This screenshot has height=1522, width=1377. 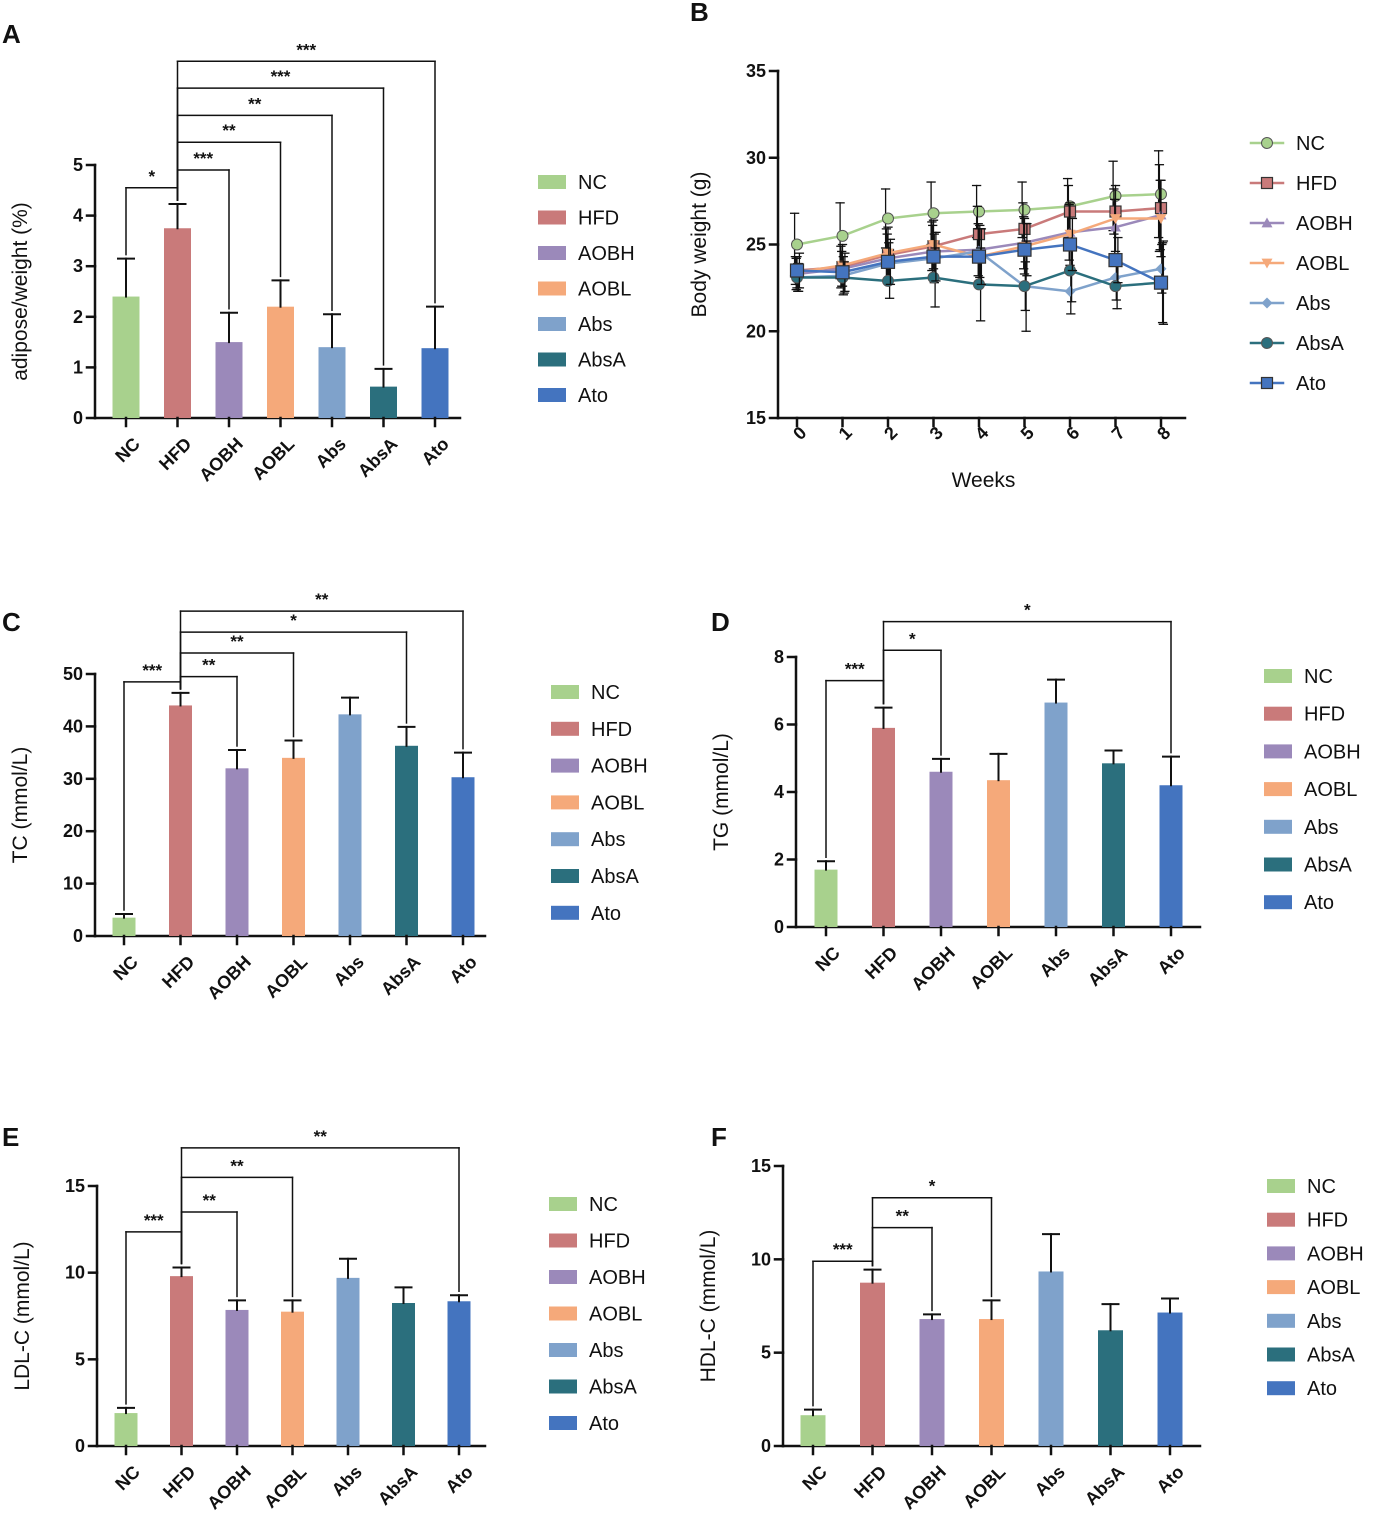 I want to click on y-tick-label: 30, so click(x=756, y=158).